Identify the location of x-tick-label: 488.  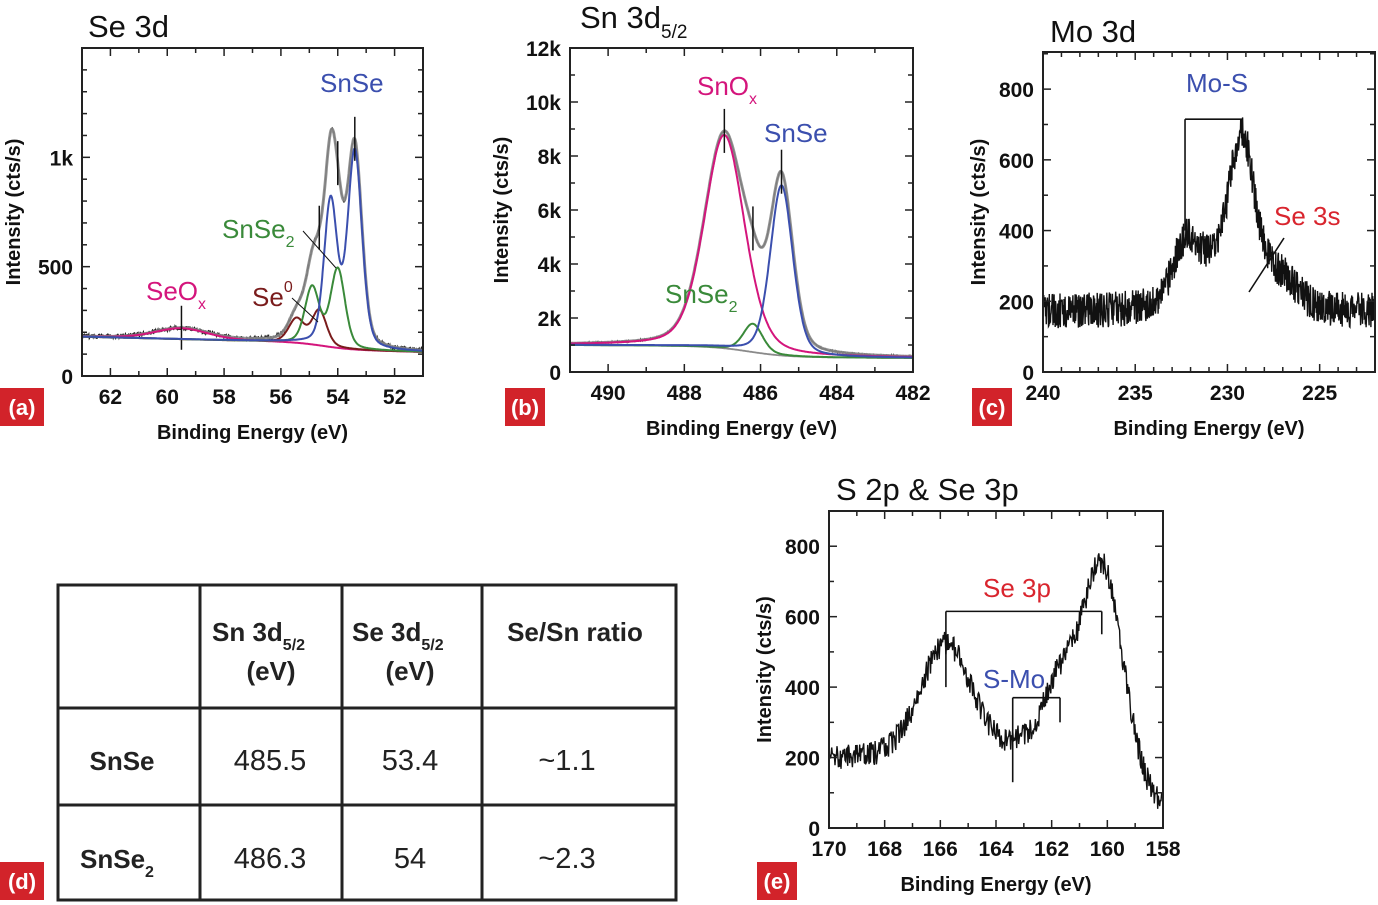
(684, 393).